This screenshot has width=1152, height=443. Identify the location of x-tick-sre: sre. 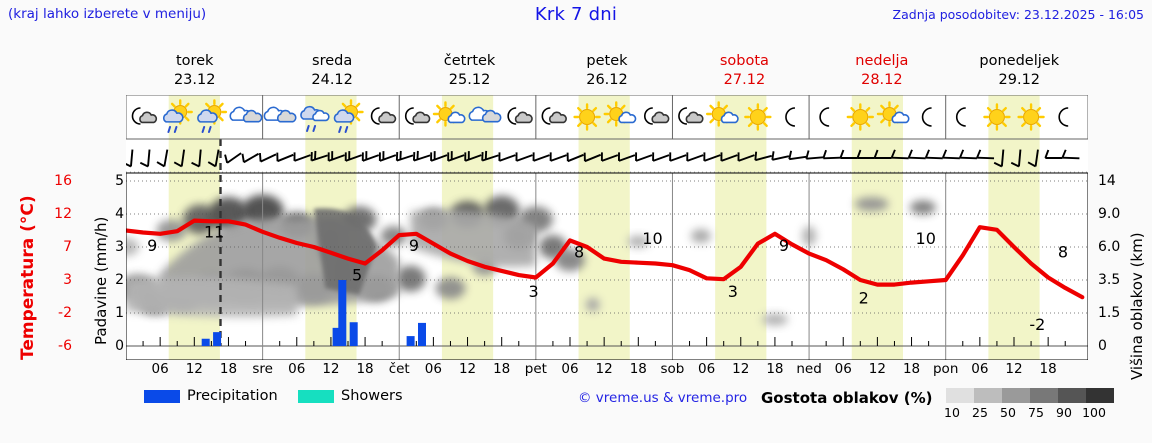
(262, 369).